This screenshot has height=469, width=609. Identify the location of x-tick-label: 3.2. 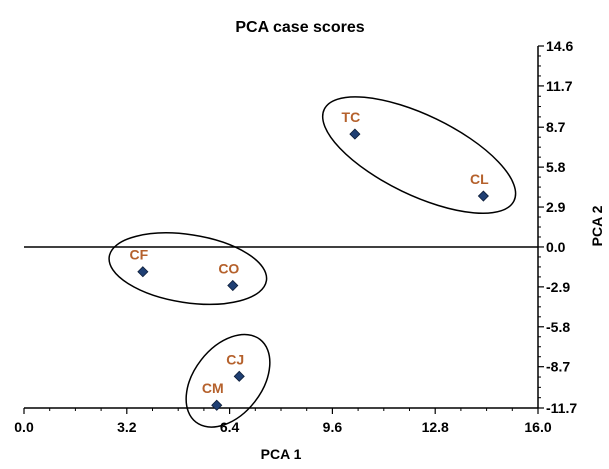
(127, 427).